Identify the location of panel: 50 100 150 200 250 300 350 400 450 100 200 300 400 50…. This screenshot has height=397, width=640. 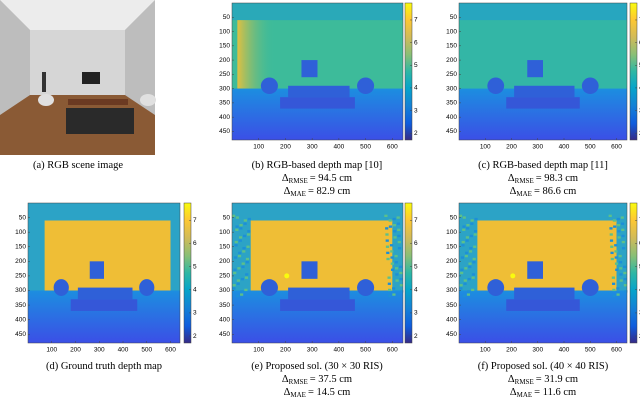
(543, 100).